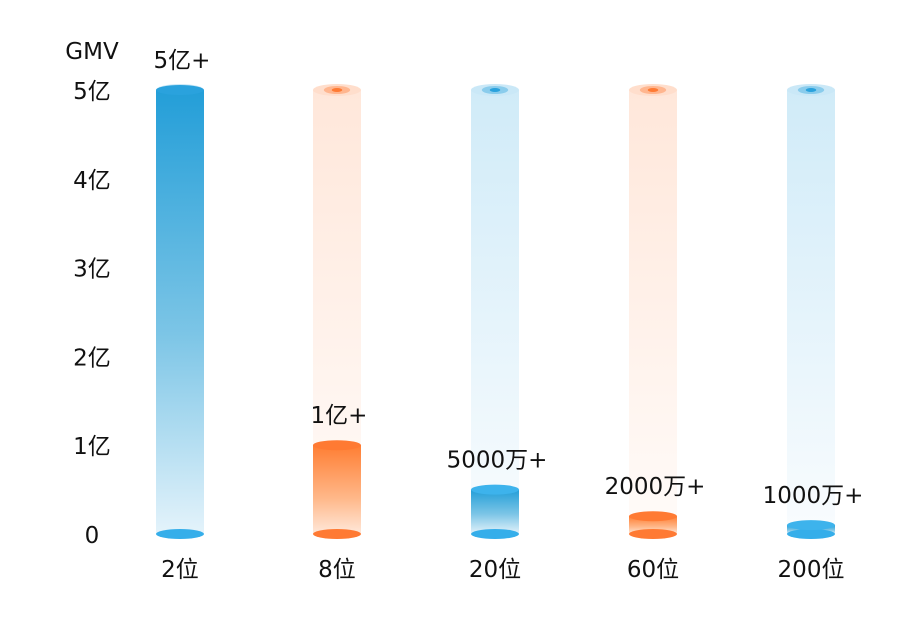 The height and width of the screenshot is (624, 918). Describe the element at coordinates (811, 570) in the screenshot. I see `x-tick-label: 200位` at that location.